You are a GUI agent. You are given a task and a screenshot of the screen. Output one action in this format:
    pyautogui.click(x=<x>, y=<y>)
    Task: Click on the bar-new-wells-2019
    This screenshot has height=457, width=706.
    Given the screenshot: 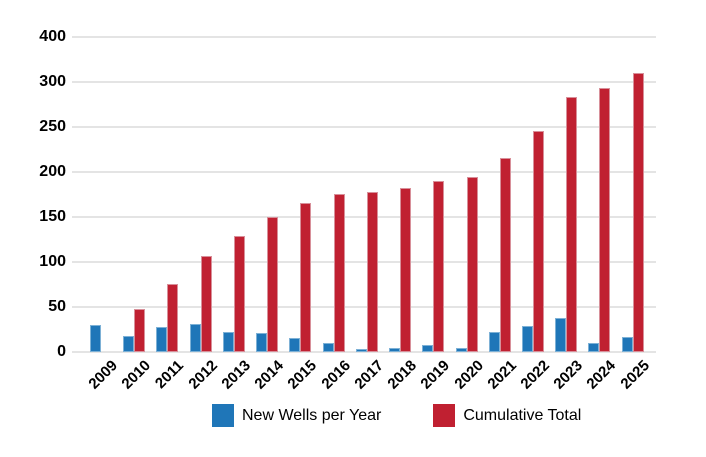 What is the action you would take?
    pyautogui.click(x=427, y=348)
    